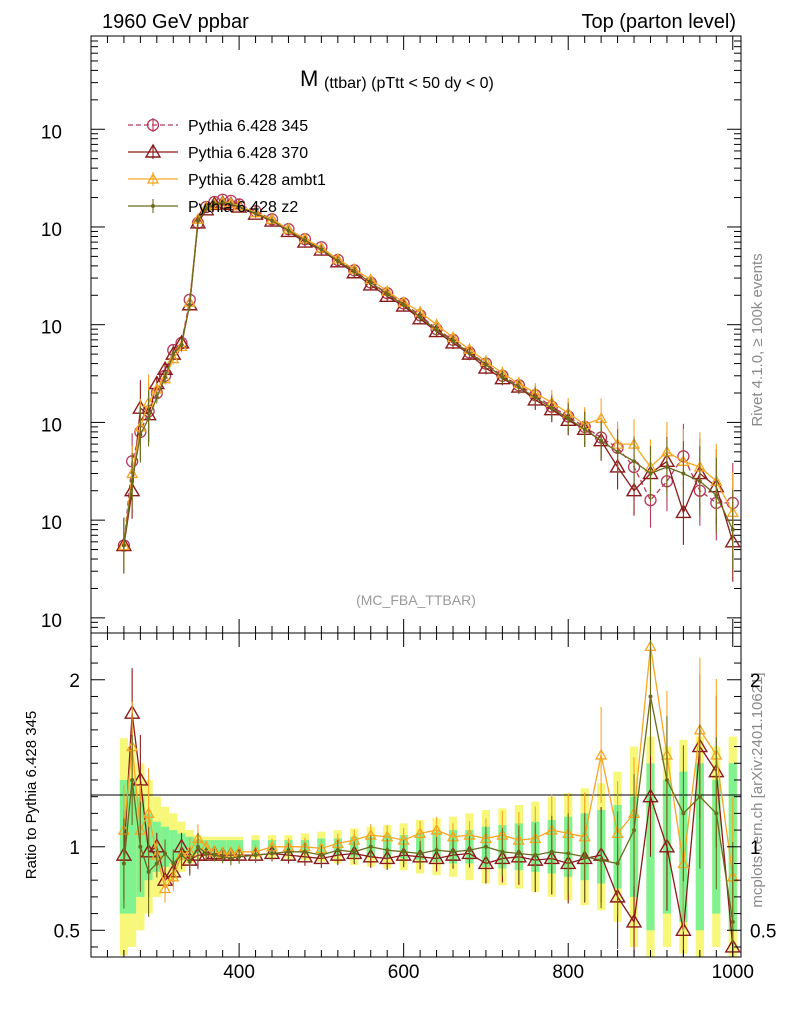 The width and height of the screenshot is (786, 1024). I want to click on ratio-y-tick-label-right: 0.5, so click(763, 931).